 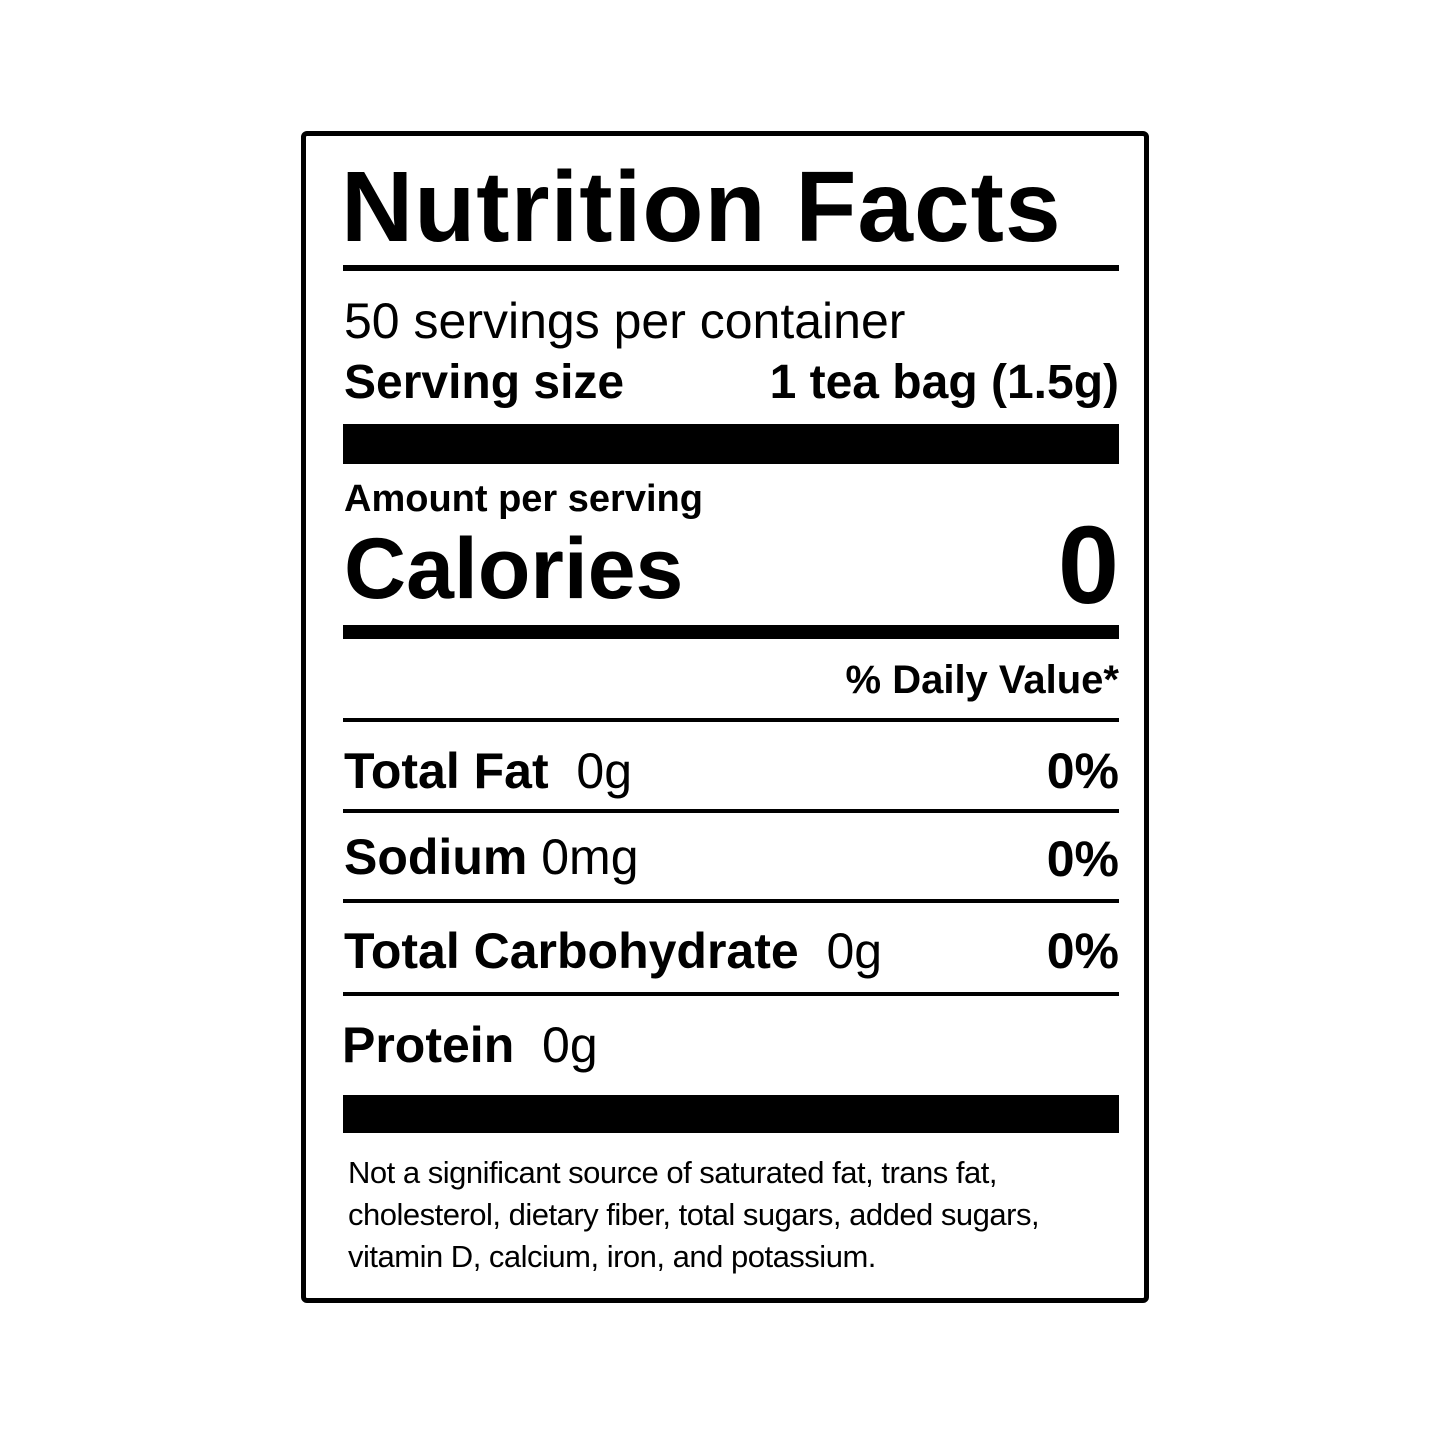 What do you see at coordinates (1082, 951) in the screenshot?
I see `dv-total-carbohydrate: 0%` at bounding box center [1082, 951].